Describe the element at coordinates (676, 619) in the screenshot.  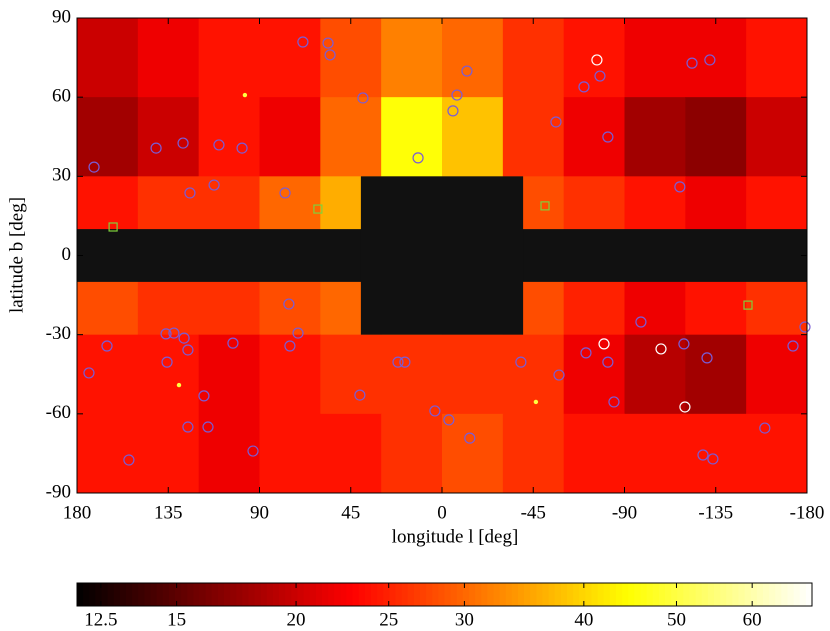
I see `colorbar-tick-label: 50` at that location.